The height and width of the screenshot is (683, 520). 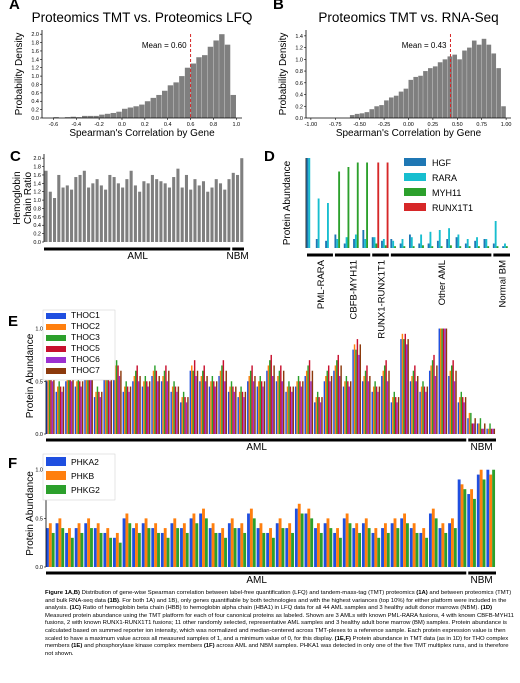 I want to click on bar-myh11, so click(x=451, y=246).